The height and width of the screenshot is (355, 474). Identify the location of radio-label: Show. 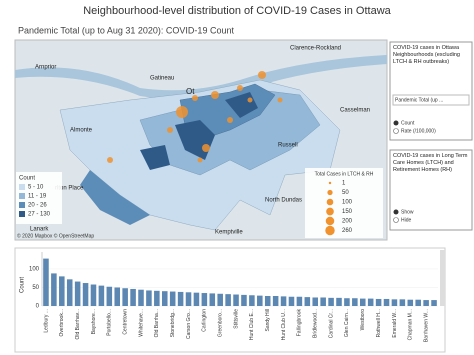
(407, 212).